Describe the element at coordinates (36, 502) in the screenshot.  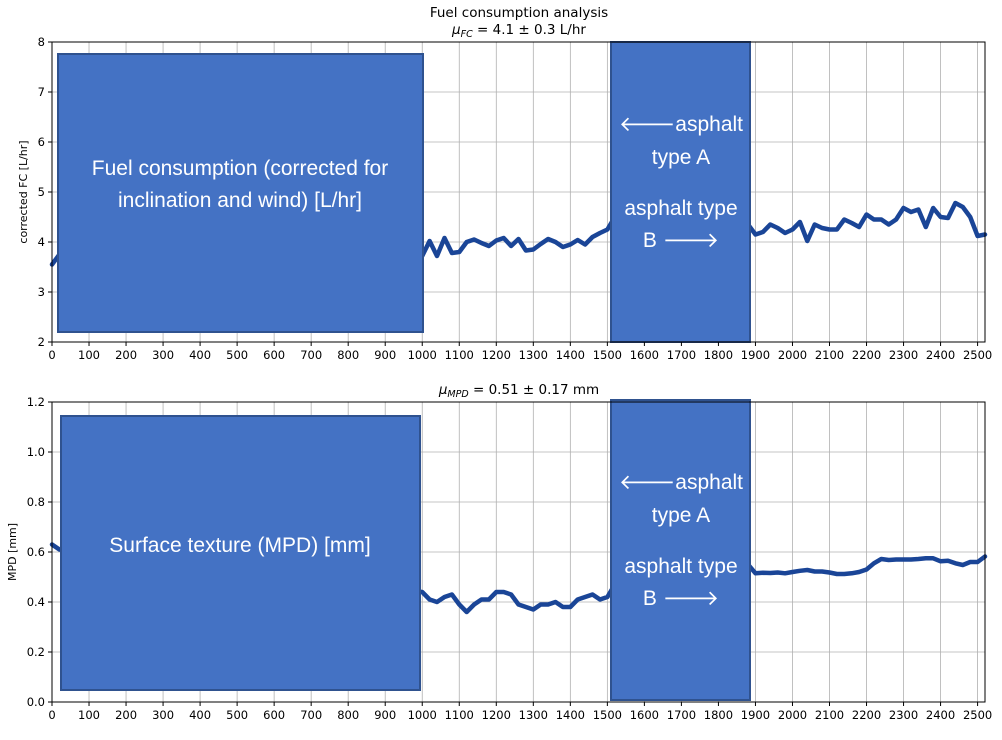
I see `y-tick-label: 0.8` at that location.